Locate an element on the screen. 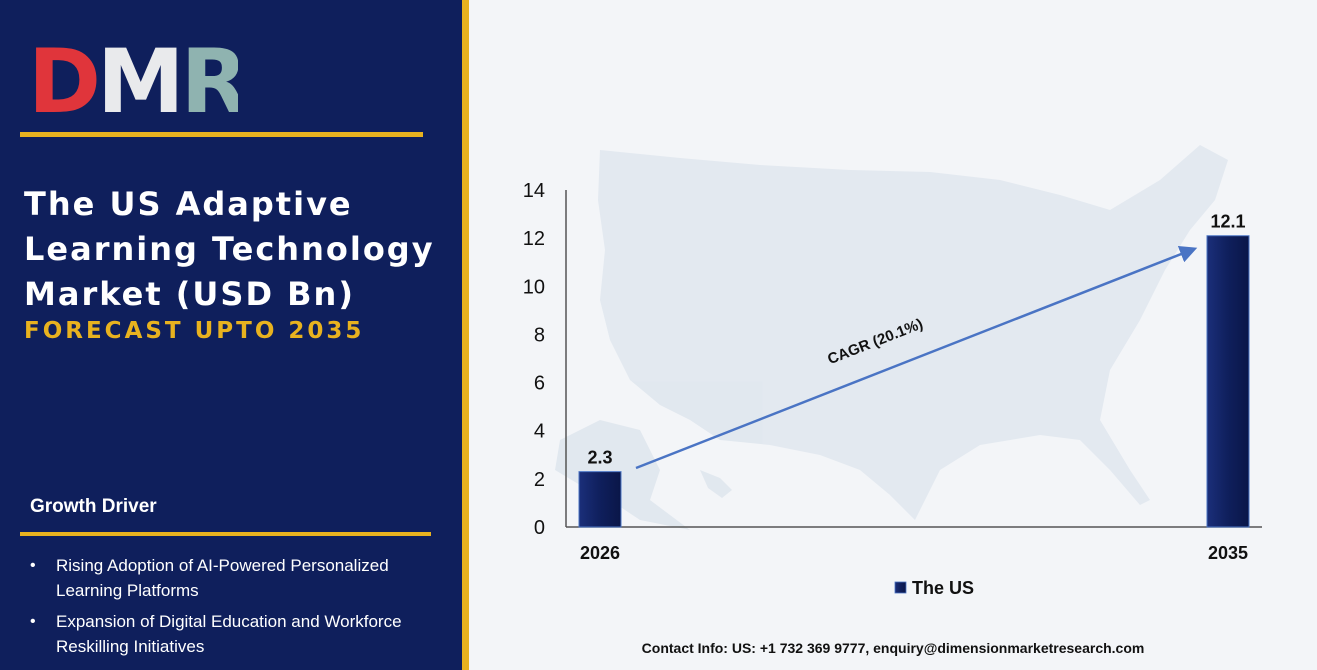  bar-2026 is located at coordinates (600, 499).